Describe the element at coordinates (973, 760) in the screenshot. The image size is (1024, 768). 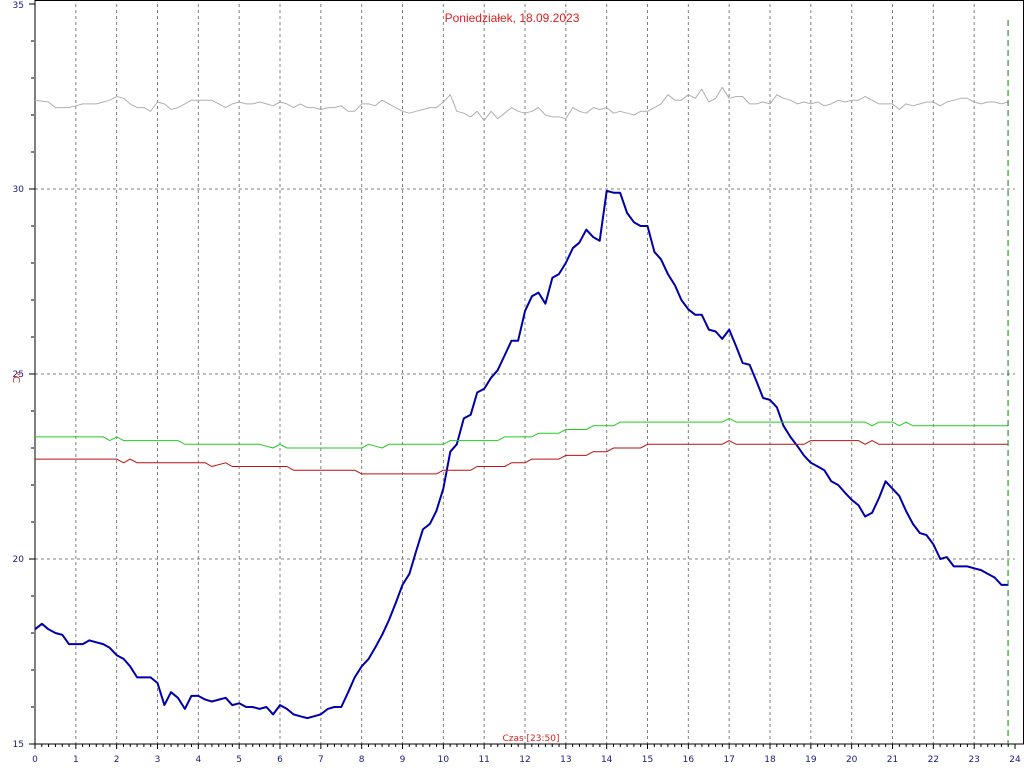
I see `x-tick-label: 23` at that location.